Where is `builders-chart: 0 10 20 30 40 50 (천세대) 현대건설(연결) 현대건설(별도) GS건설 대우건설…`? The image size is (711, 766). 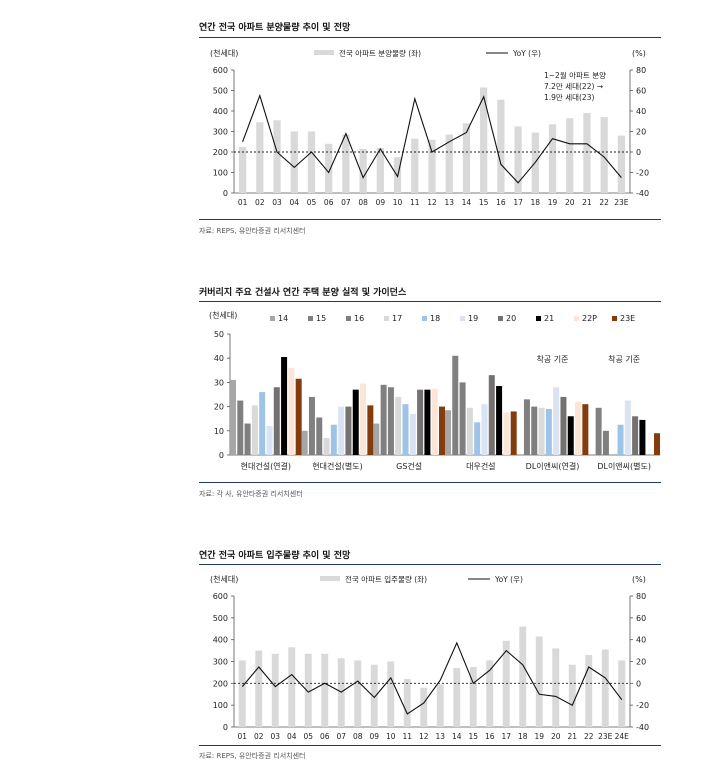
builders-chart: 0 10 20 30 40 50 (천세대) 현대건설(연결) 현대건설(별도) GS건설 대우건설… is located at coordinates (435, 390).